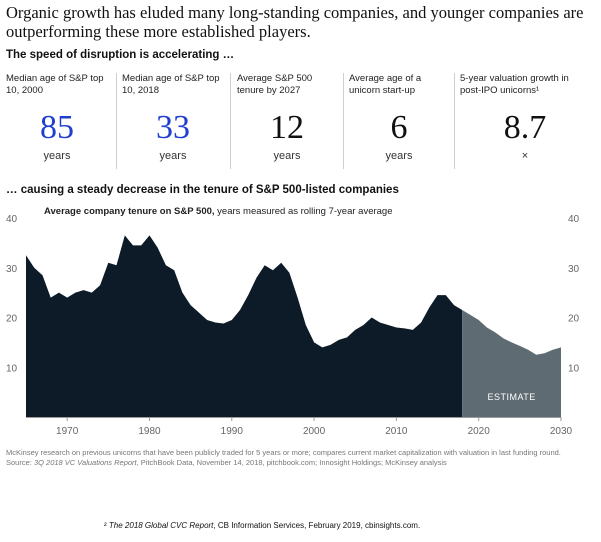  I want to click on chart-title-rest: years measured as rolling 7-year average, so click(304, 211).